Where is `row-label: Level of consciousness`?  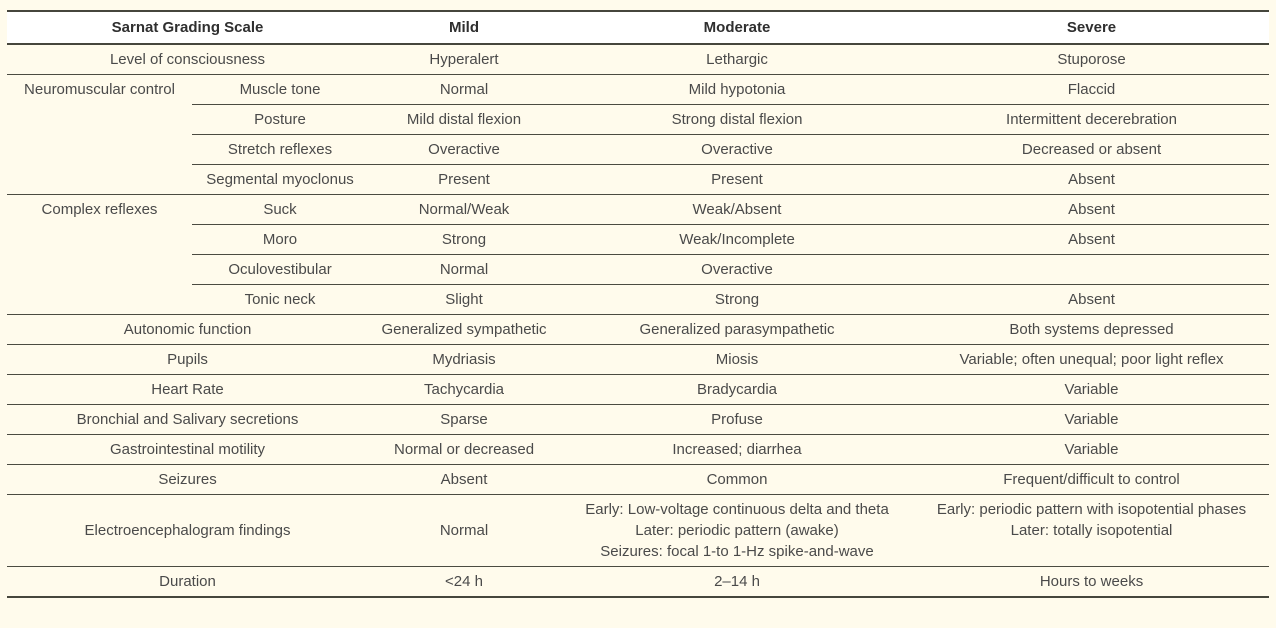
row-label: Level of consciousness is located at coordinates (187, 59).